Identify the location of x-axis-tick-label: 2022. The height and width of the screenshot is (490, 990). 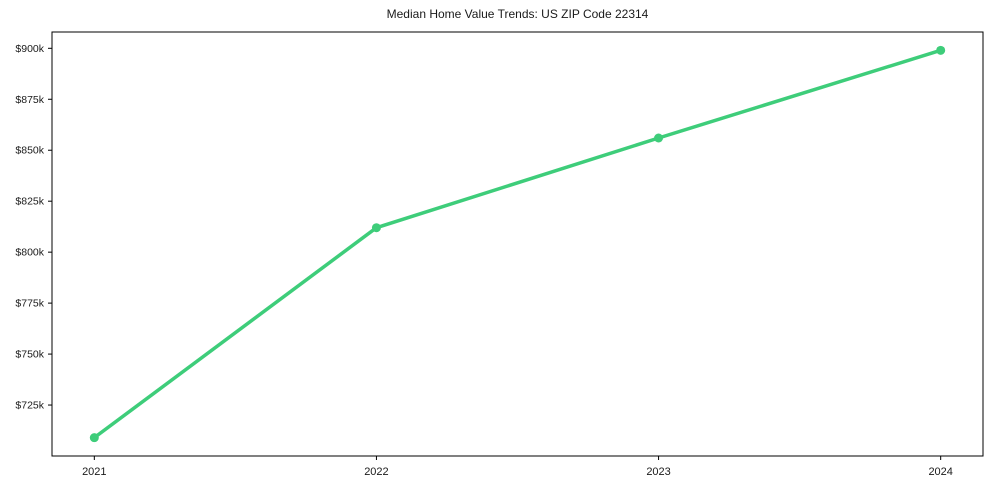
(376, 472).